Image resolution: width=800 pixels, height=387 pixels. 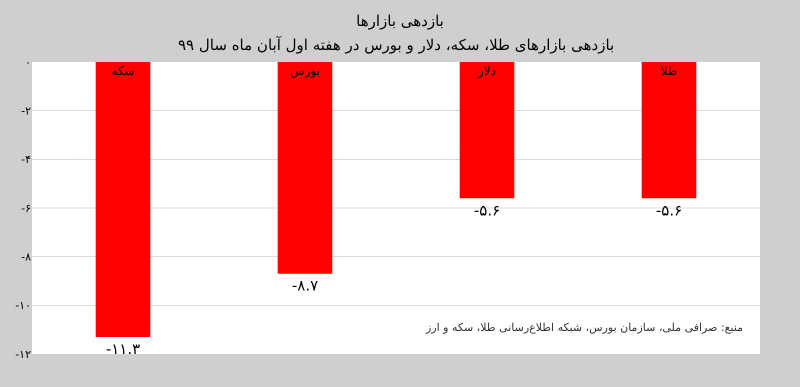 I want to click on data-label: -۱۱.۳, so click(x=123, y=349).